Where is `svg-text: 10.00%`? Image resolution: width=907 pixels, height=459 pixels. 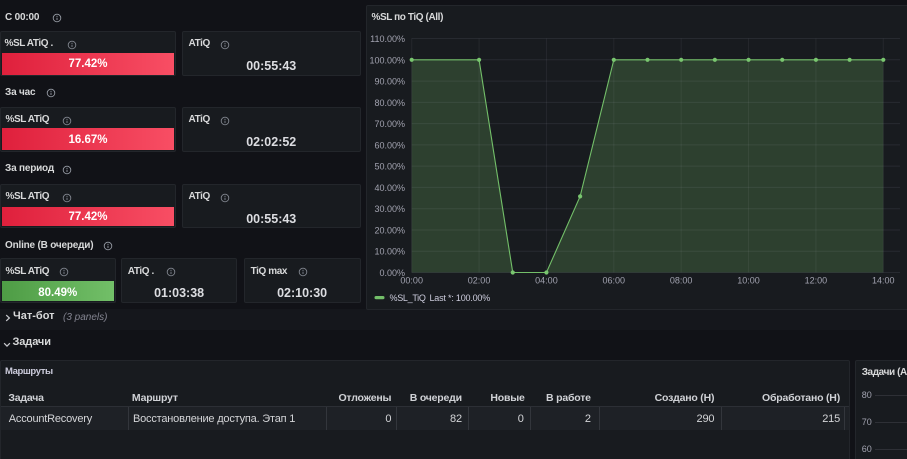 svg-text: 10.00% is located at coordinates (389, 251).